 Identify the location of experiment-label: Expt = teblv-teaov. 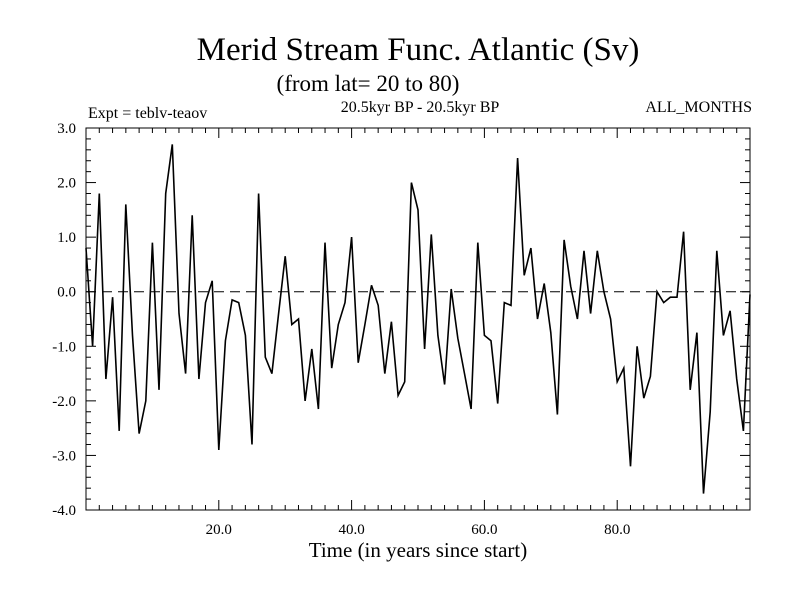
(147, 113).